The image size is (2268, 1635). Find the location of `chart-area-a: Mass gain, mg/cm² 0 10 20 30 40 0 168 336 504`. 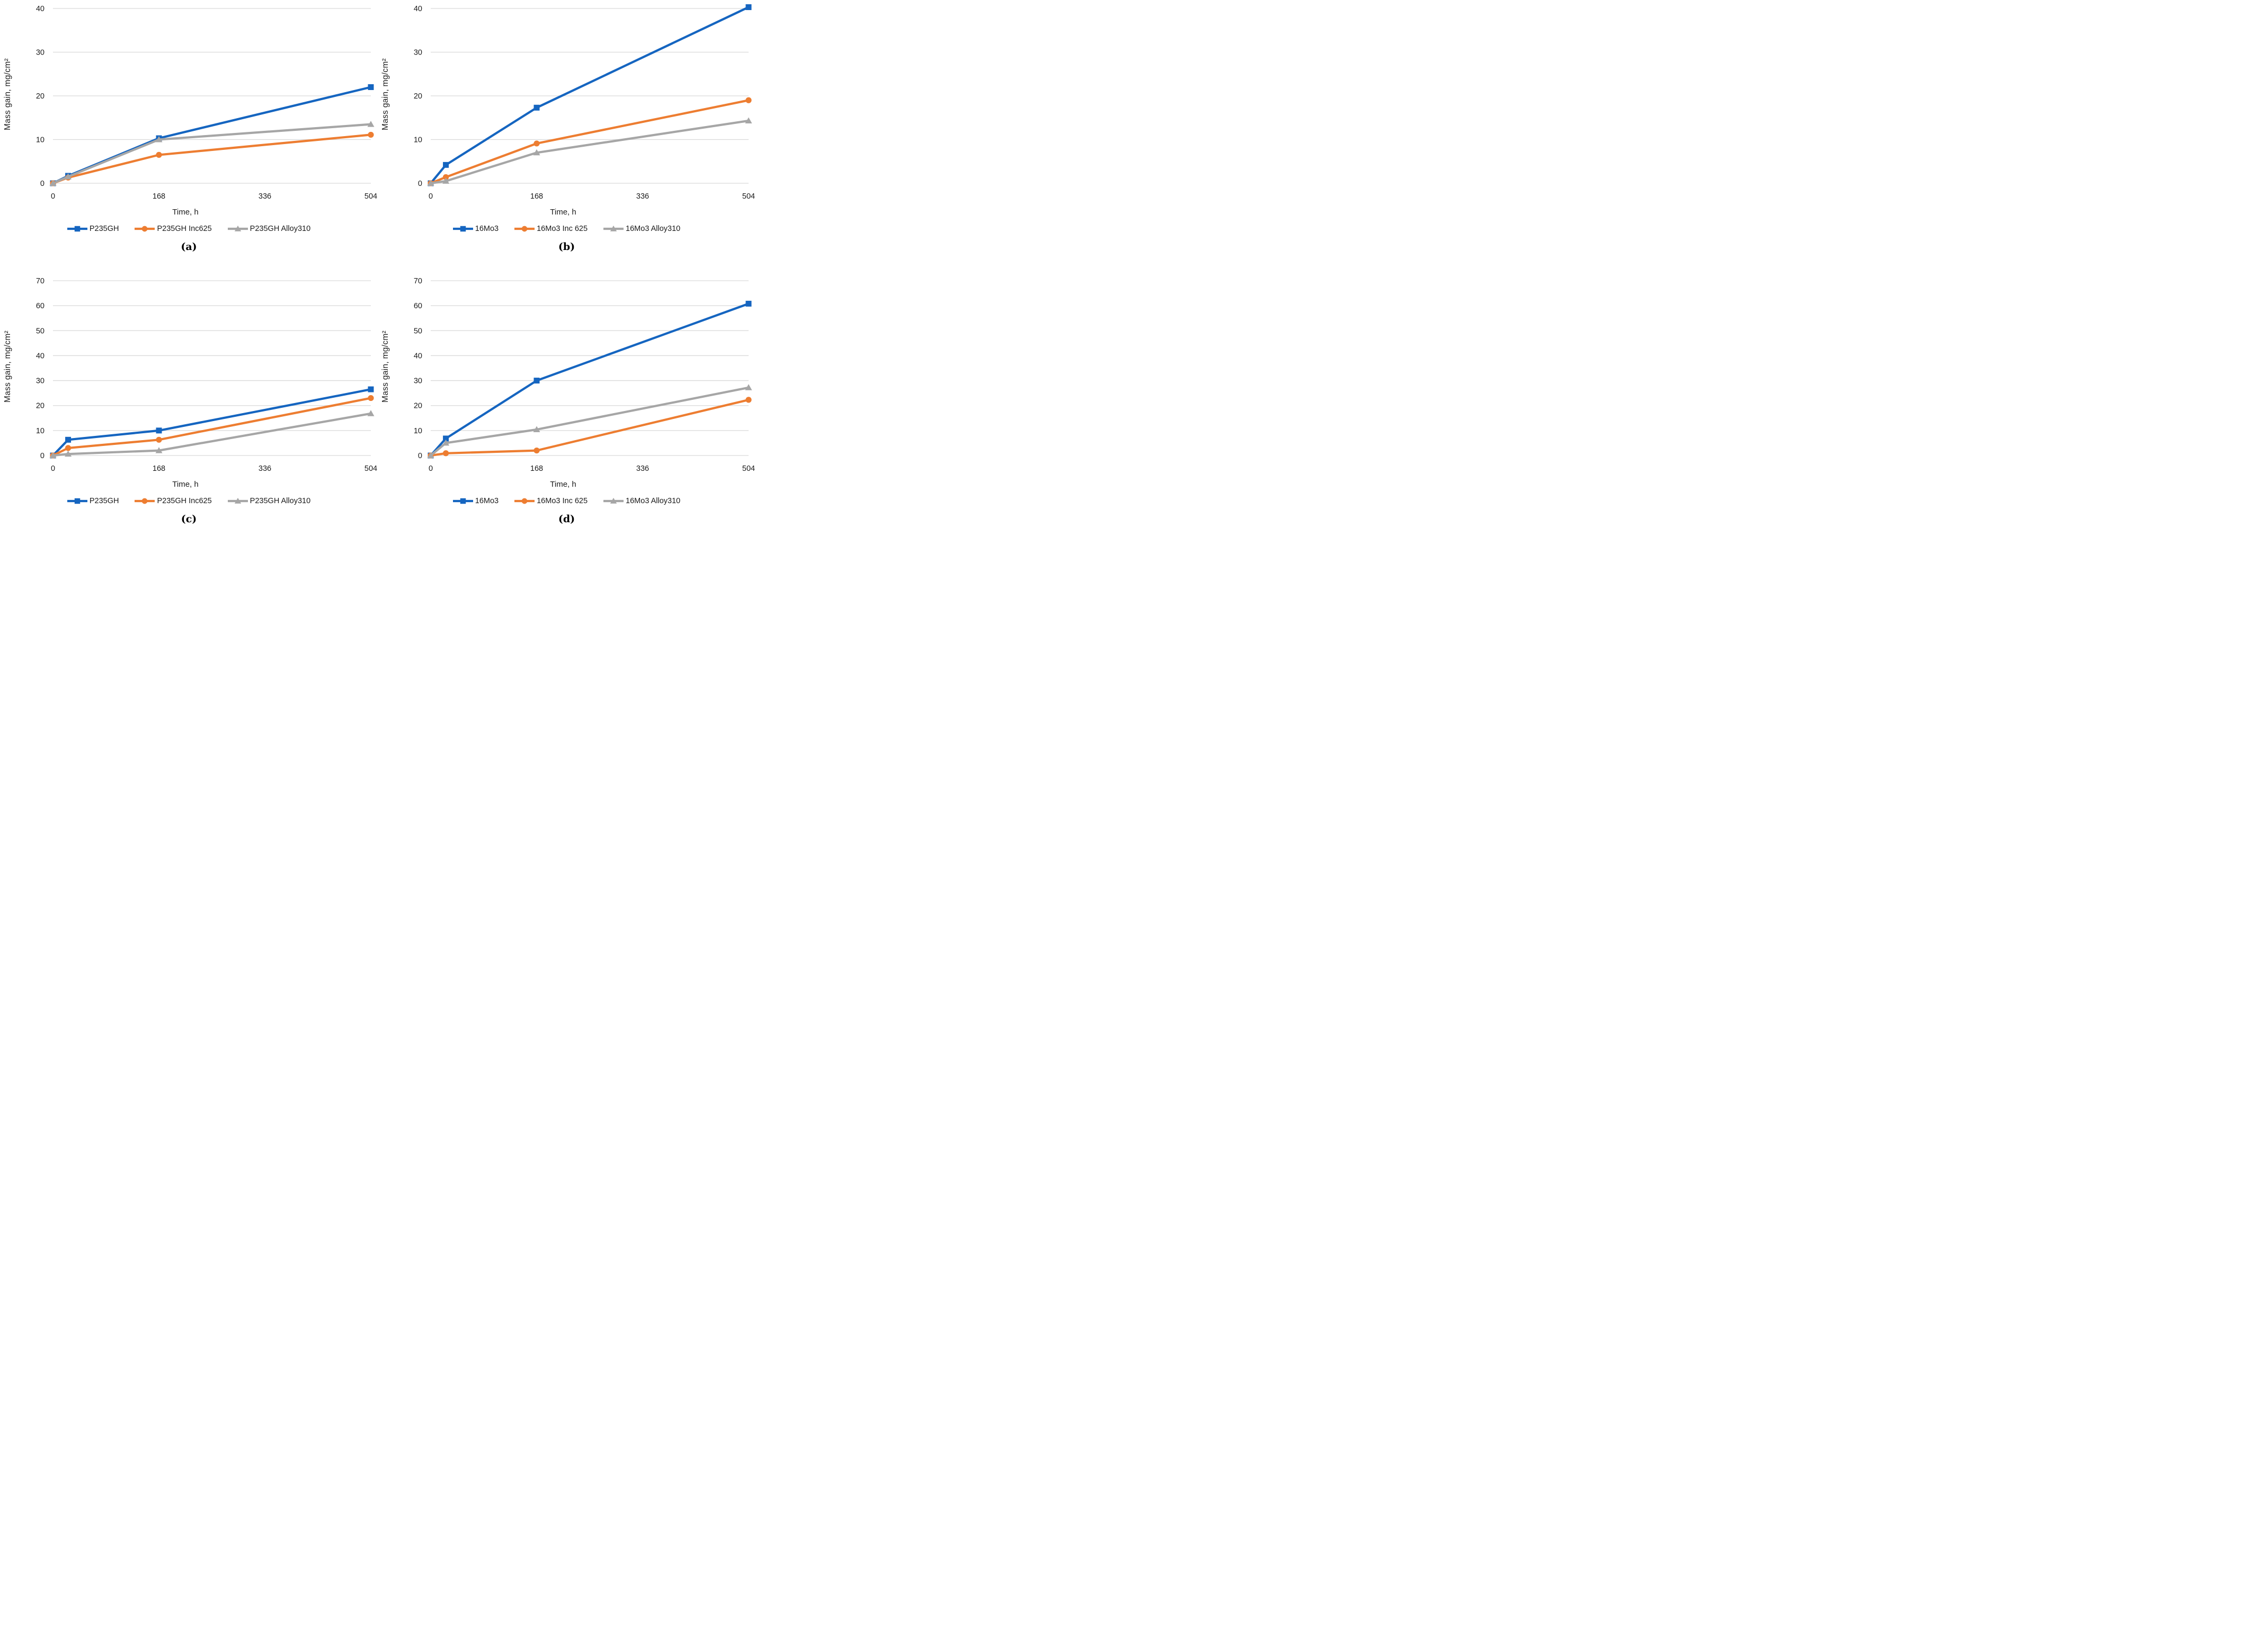

chart-area-a: Mass gain, mg/cm² 0 10 20 30 40 0 168 336 504 is located at coordinates (189, 104).